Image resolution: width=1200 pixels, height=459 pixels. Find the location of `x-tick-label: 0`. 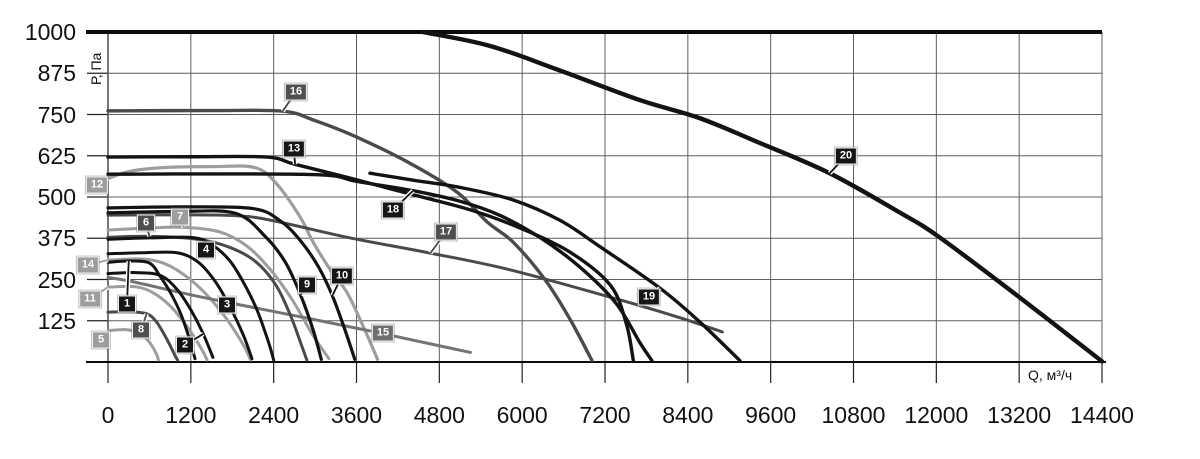

x-tick-label: 0 is located at coordinates (108, 415).